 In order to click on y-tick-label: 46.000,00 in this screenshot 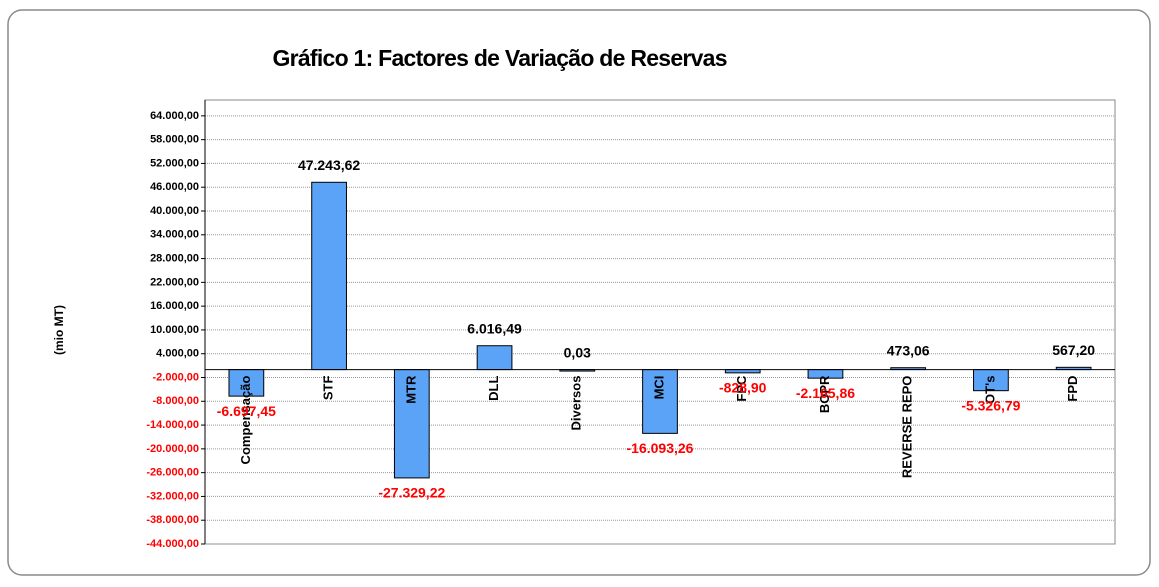, I will do `click(174, 187)`.